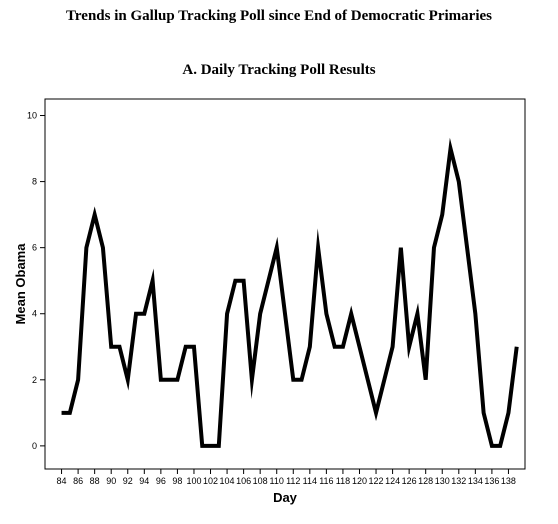  What do you see at coordinates (34, 446) in the screenshot?
I see `y-tick-label: 0` at bounding box center [34, 446].